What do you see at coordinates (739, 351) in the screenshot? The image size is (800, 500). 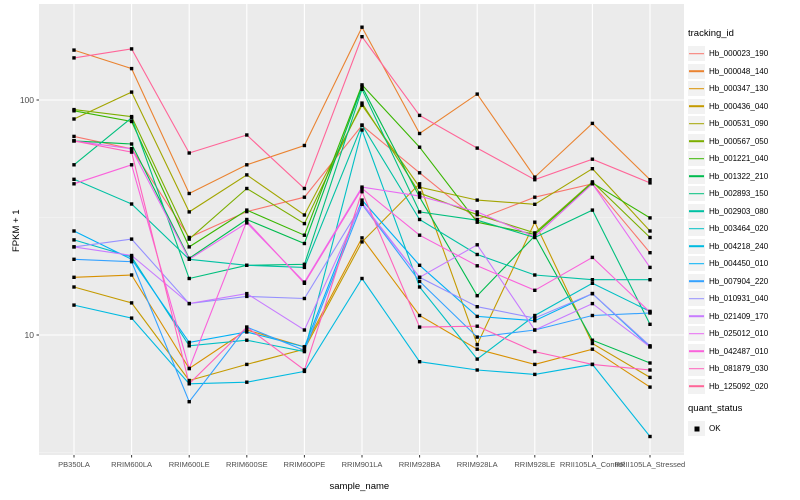 I see `legend-label: Hb_042487_010` at bounding box center [739, 351].